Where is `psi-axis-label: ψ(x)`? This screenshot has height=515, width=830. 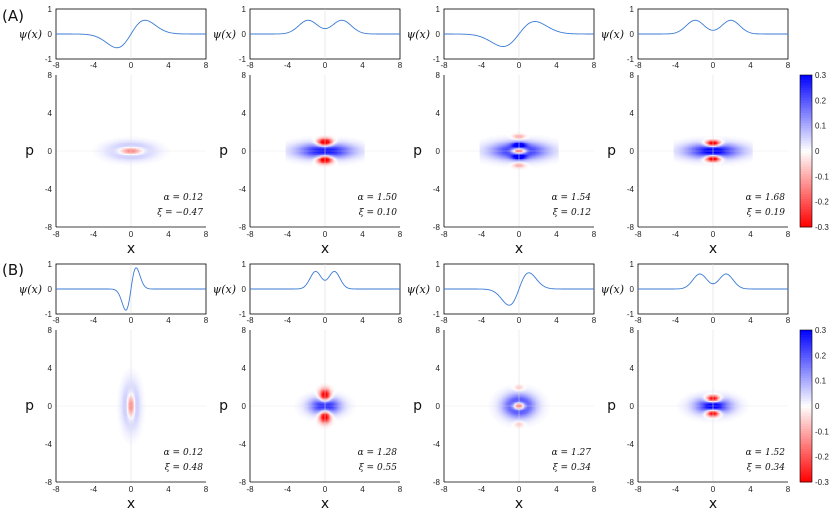 psi-axis-label: ψ(x) is located at coordinates (418, 34).